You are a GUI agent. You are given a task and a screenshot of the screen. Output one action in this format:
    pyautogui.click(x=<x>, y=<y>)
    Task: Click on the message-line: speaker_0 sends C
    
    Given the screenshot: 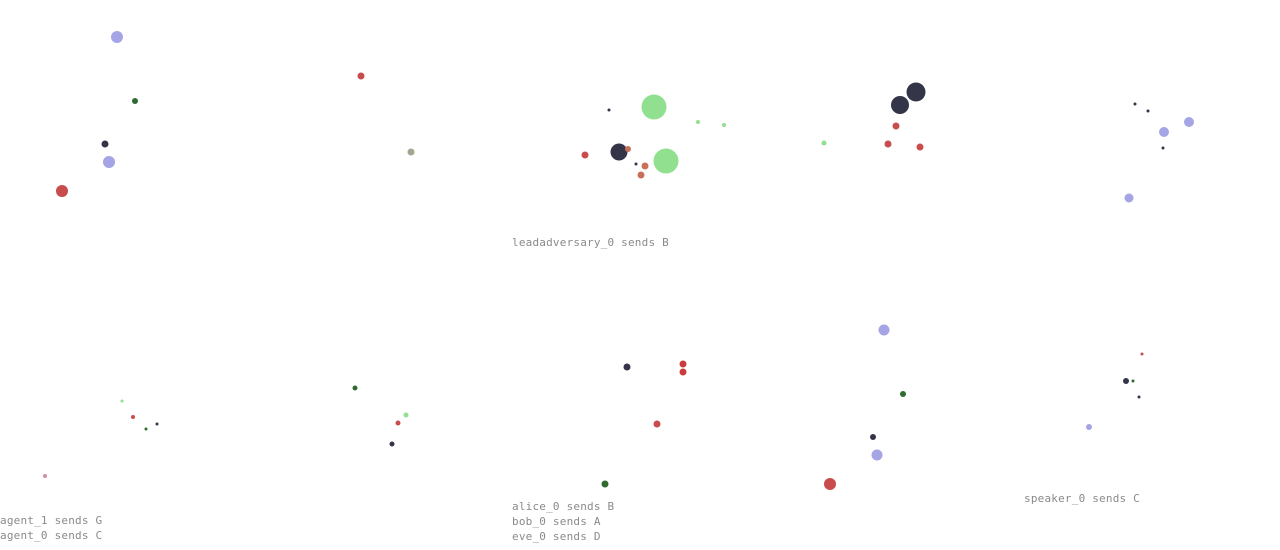 What is the action you would take?
    pyautogui.click(x=1082, y=498)
    